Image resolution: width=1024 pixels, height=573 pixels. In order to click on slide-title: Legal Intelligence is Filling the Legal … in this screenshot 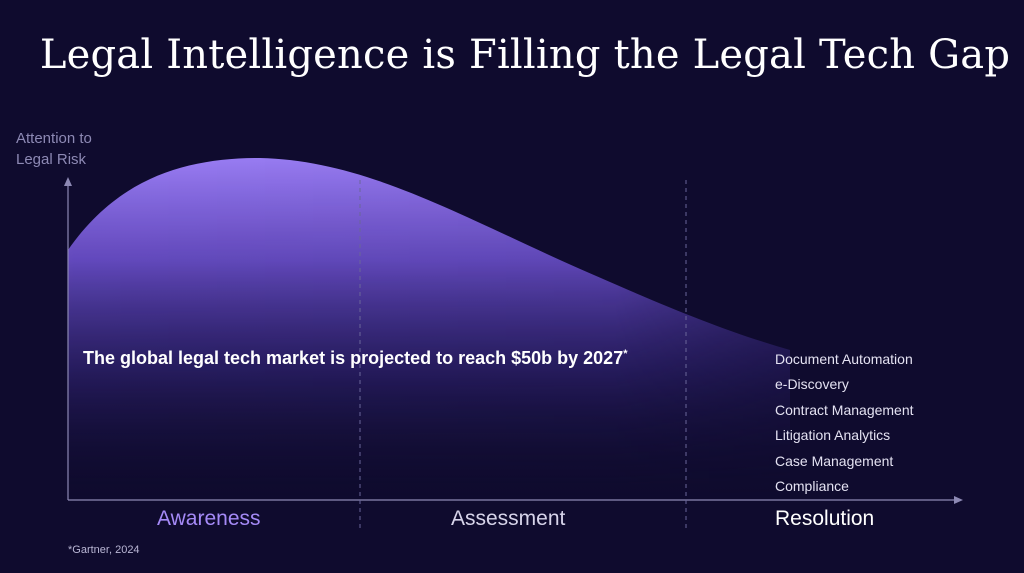, I will do `click(525, 55)`.